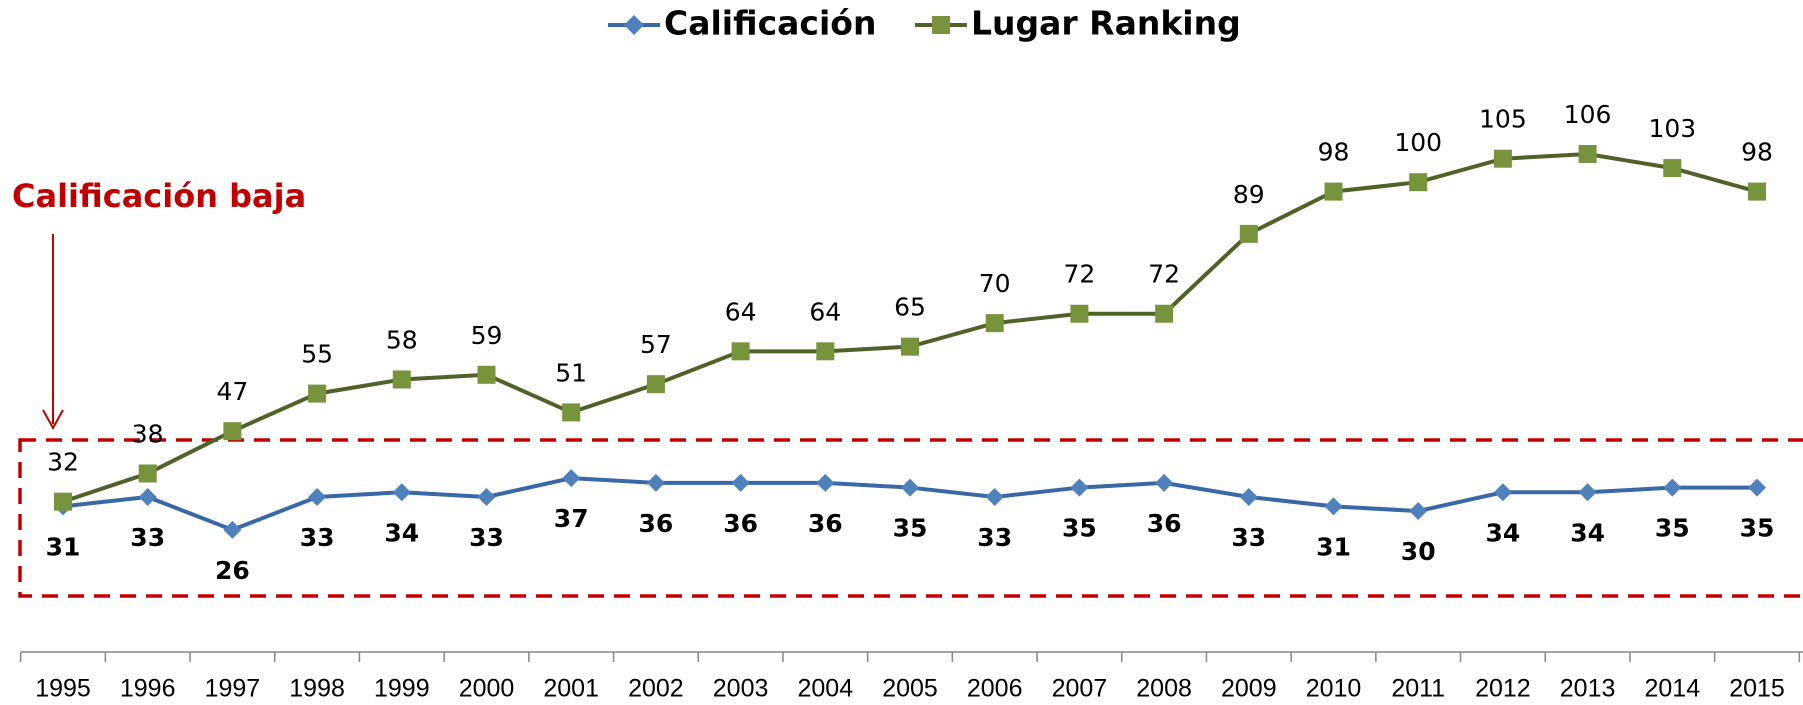 This screenshot has height=705, width=1803. What do you see at coordinates (53, 420) in the screenshot?
I see `annotation-arrowhead` at bounding box center [53, 420].